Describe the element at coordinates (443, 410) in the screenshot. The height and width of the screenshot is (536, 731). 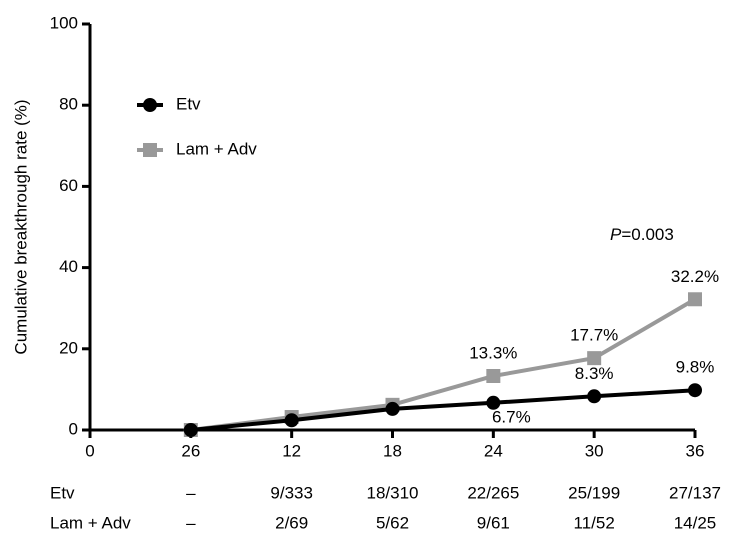
I see `series-line` at that location.